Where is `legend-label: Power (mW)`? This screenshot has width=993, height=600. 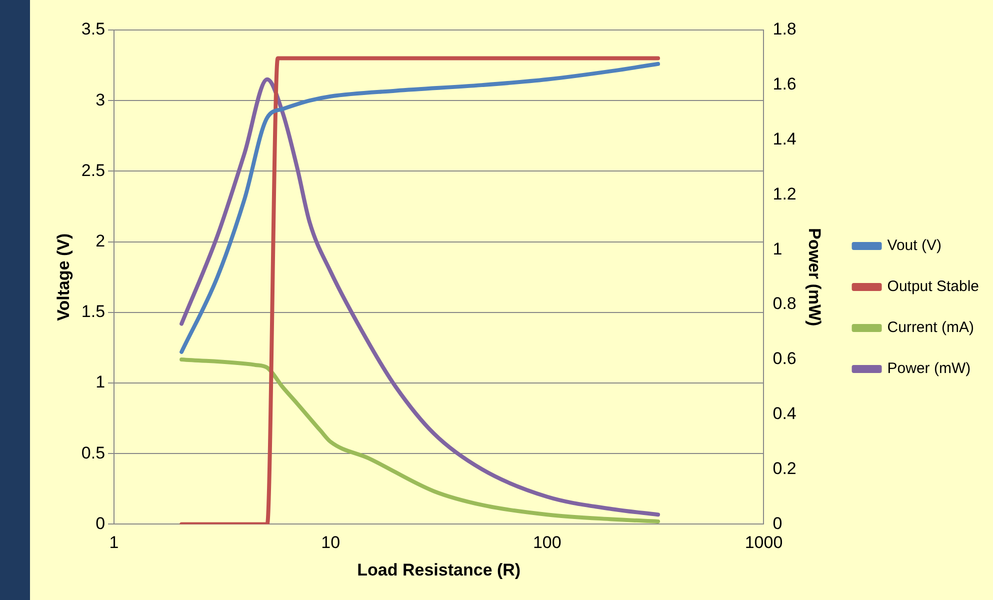
legend-label: Power (mW) is located at coordinates (929, 369).